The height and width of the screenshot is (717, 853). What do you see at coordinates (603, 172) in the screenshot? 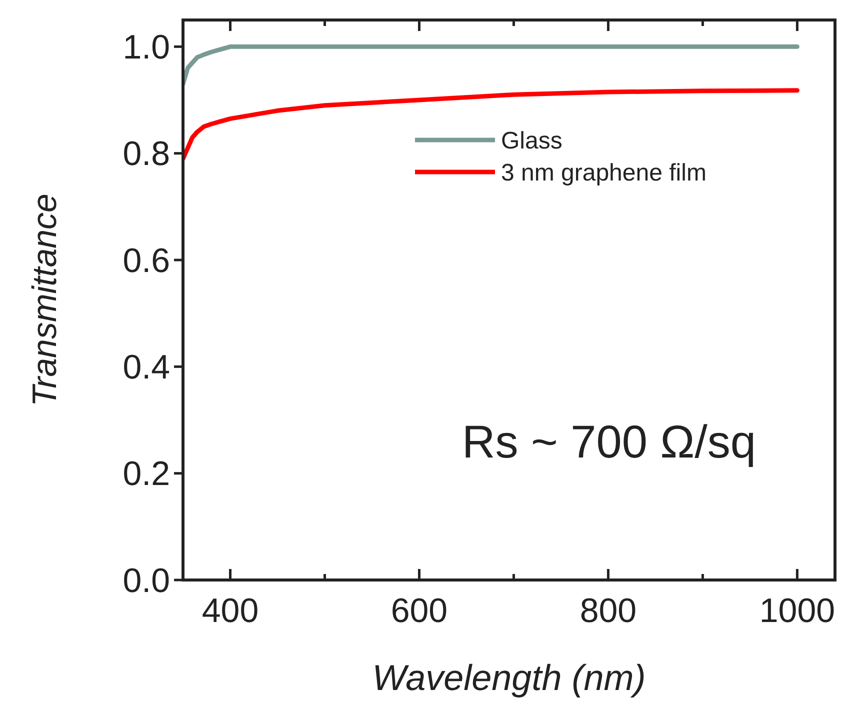
I see `legend-label: 3 nm graphene film` at bounding box center [603, 172].